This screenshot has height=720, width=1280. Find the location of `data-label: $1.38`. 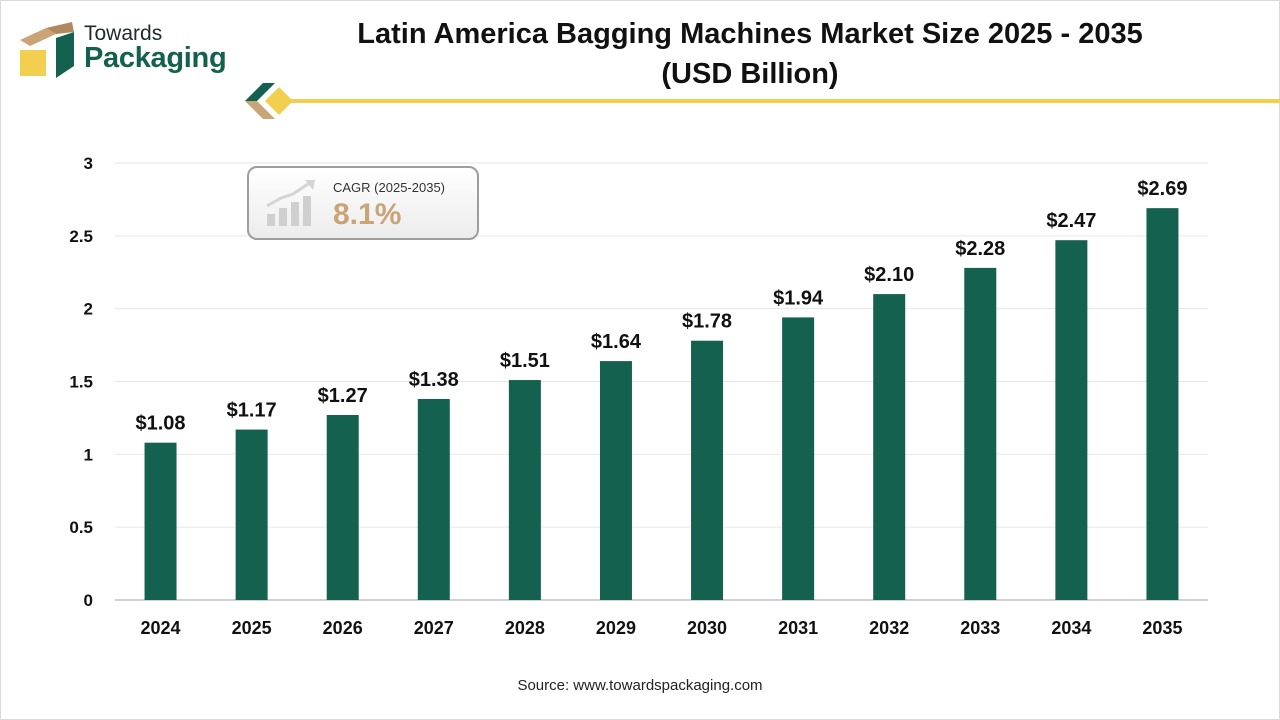

data-label: $1.38 is located at coordinates (434, 380).